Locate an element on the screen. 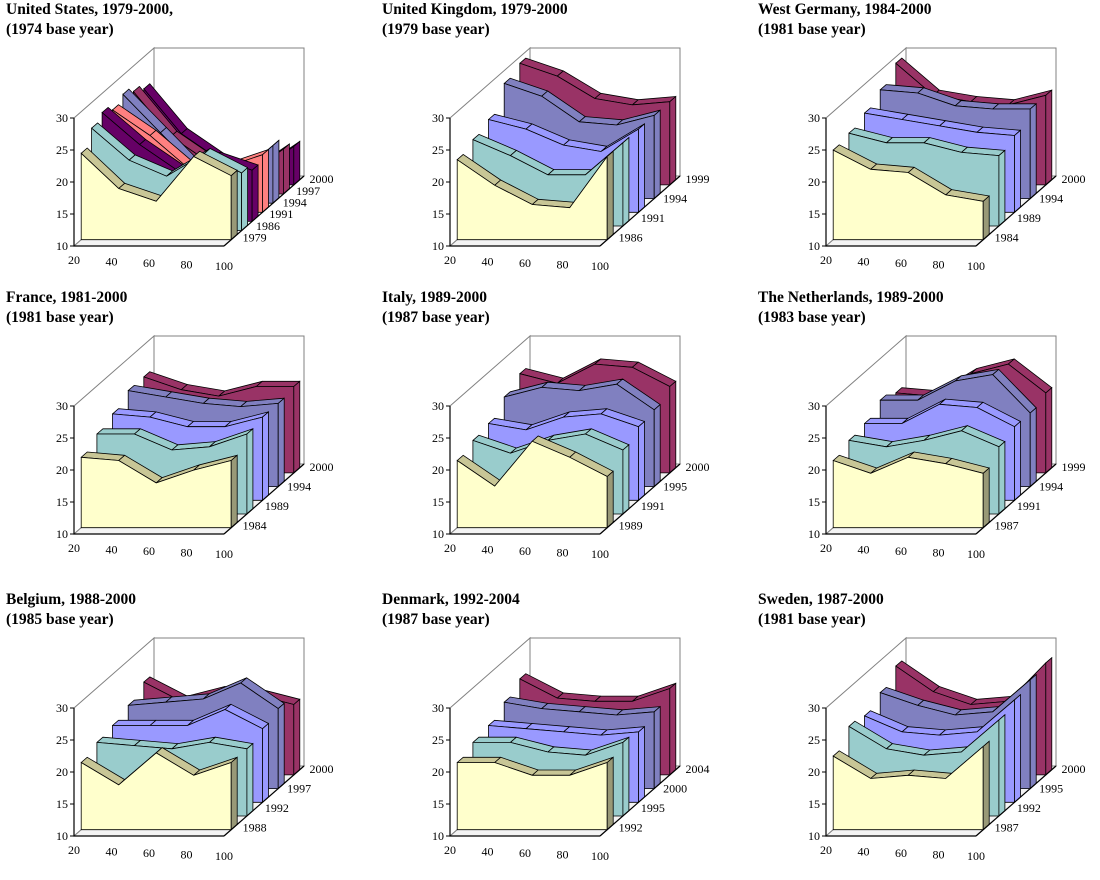 The width and height of the screenshot is (1100, 880). series-tick-label: 1979 is located at coordinates (255, 238).